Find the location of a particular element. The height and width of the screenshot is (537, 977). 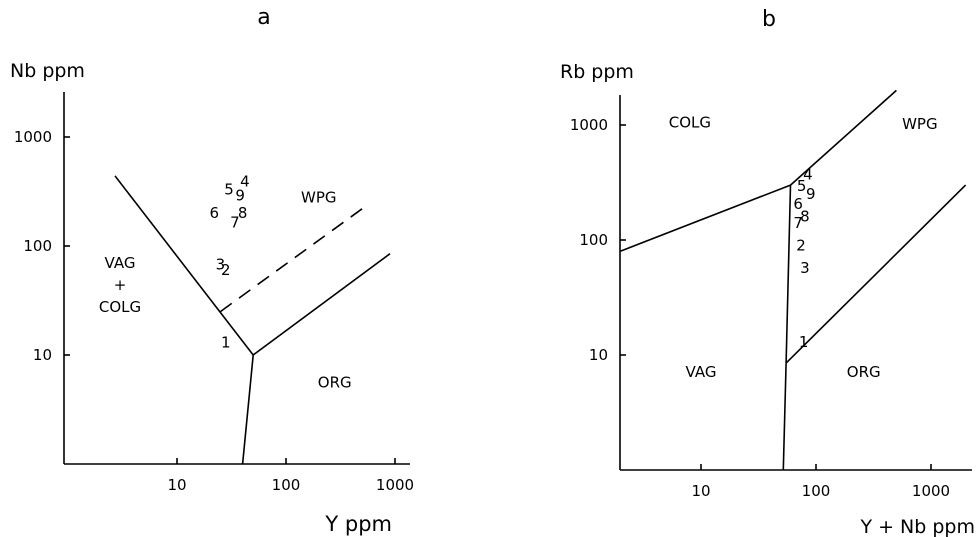

panel-b-label: b is located at coordinates (769, 19).